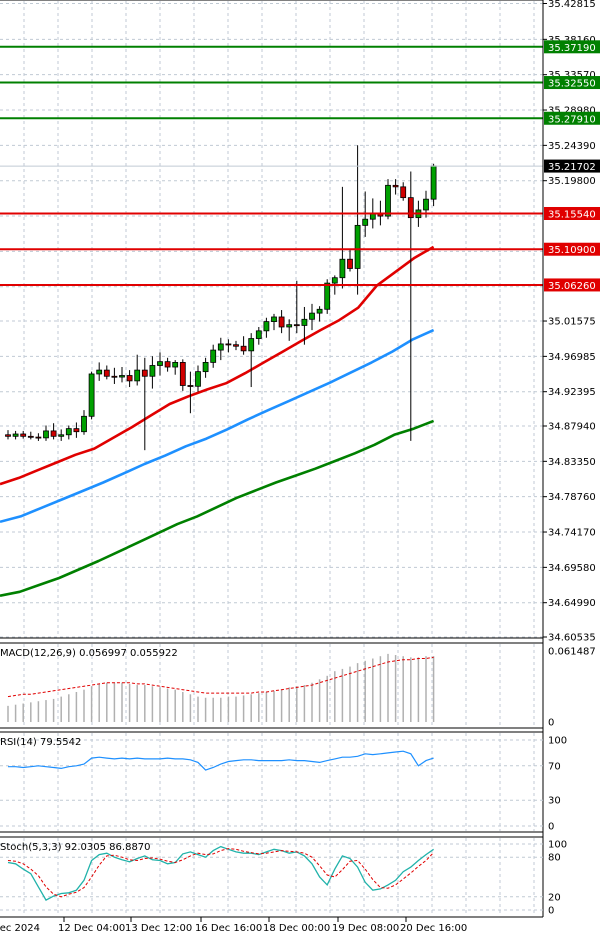 The image size is (600, 938). What do you see at coordinates (217, 508) in the screenshot?
I see `moving-average-green` at bounding box center [217, 508].